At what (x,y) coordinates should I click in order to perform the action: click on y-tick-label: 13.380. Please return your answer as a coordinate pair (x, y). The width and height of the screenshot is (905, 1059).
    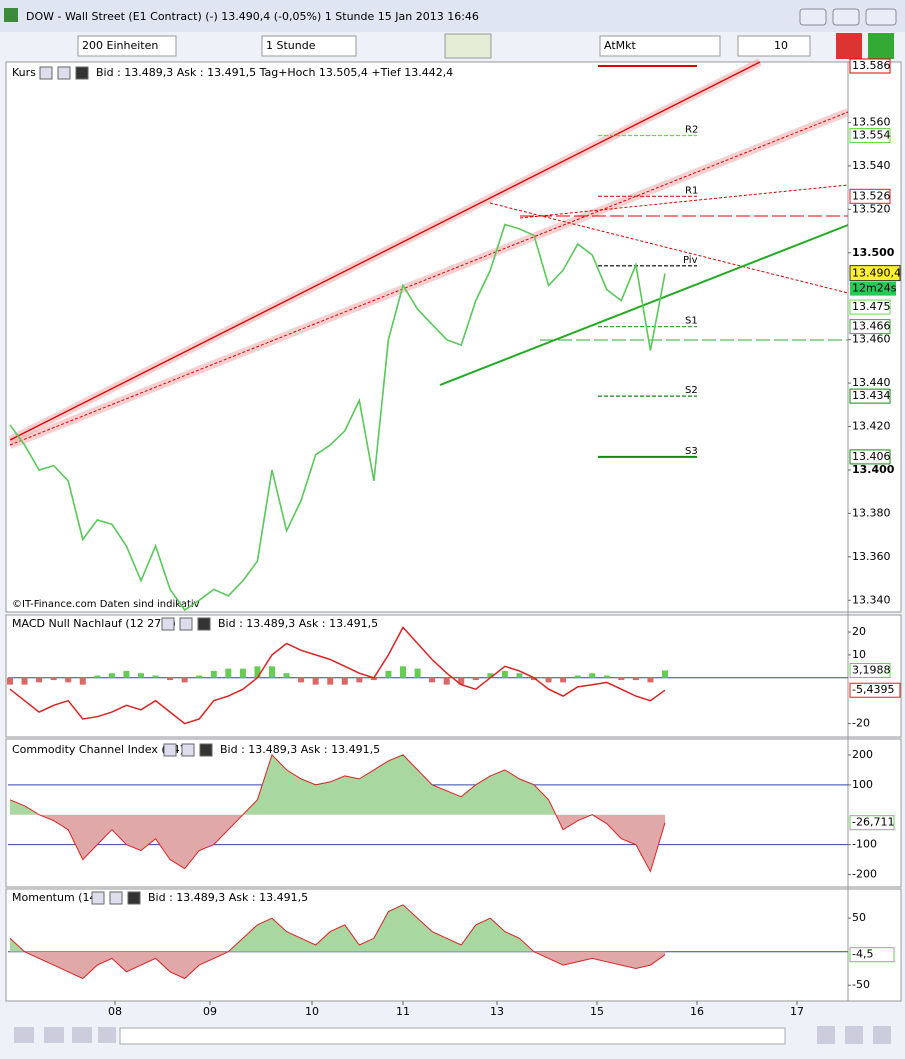
    Looking at the image, I should click on (871, 512).